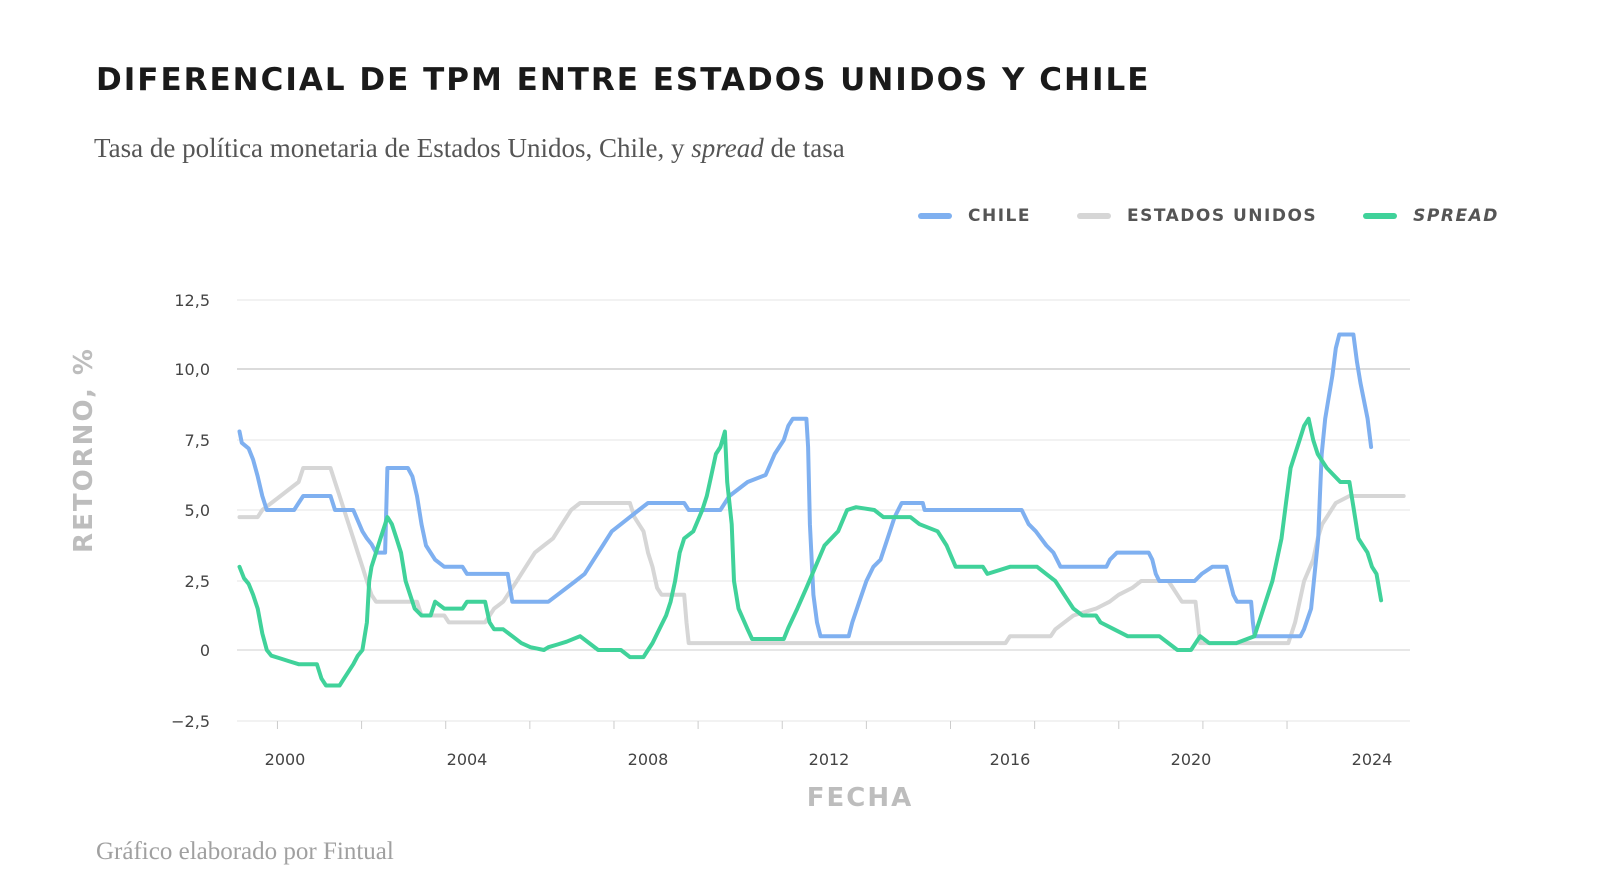 Image resolution: width=1600 pixels, height=892 pixels. What do you see at coordinates (727, 148) in the screenshot?
I see `subtitle-text-emphasis: spread` at bounding box center [727, 148].